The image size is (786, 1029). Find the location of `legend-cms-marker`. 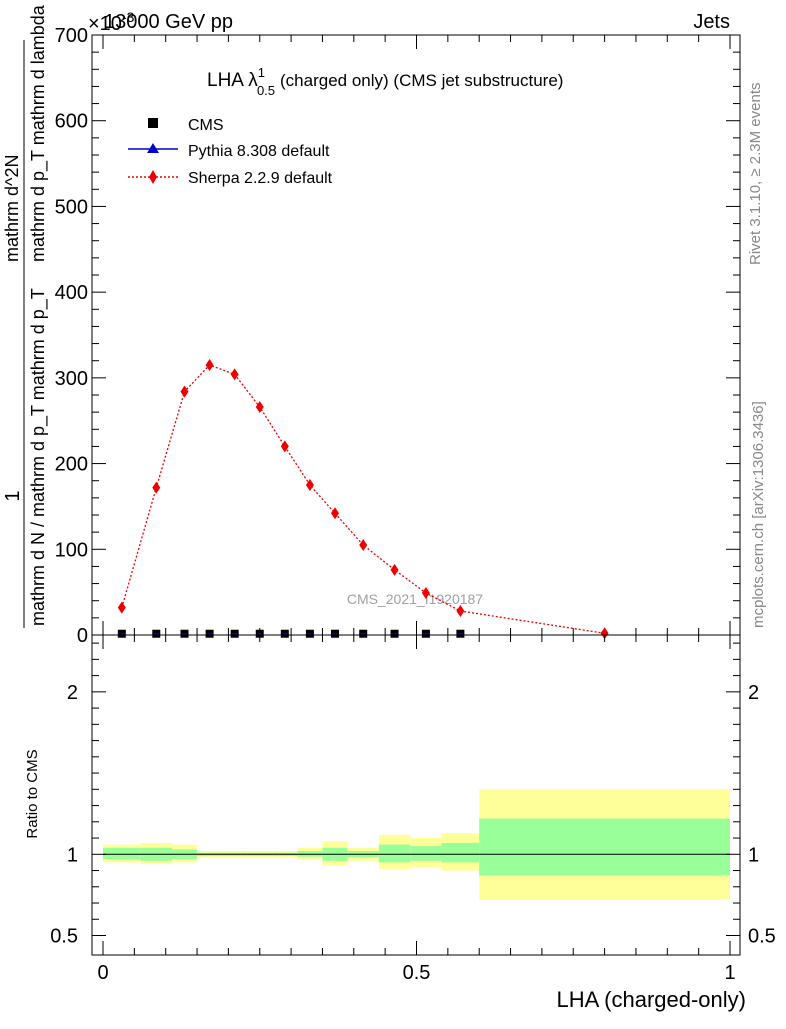

legend-cms-marker is located at coordinates (153, 123).